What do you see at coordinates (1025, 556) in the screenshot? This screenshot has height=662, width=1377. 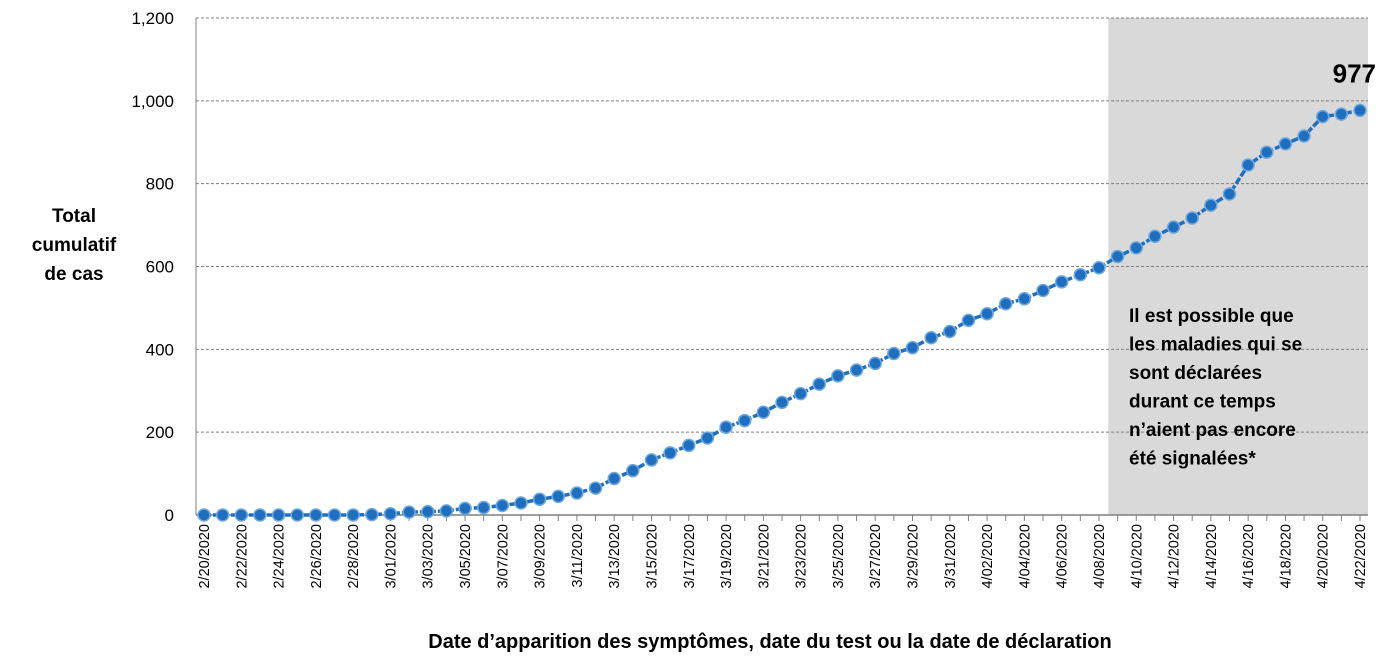 I see `x-tick-label: 4/04/2020` at bounding box center [1025, 556].